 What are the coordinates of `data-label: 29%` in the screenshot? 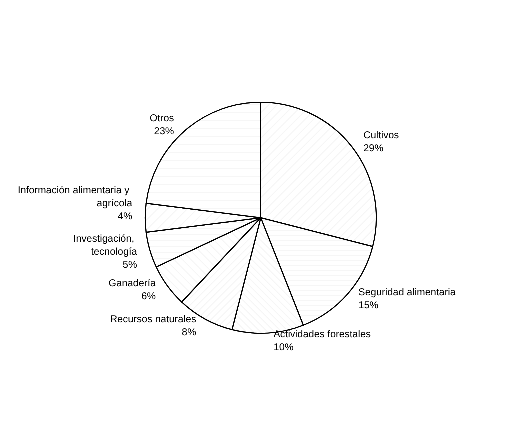 It's located at (374, 148).